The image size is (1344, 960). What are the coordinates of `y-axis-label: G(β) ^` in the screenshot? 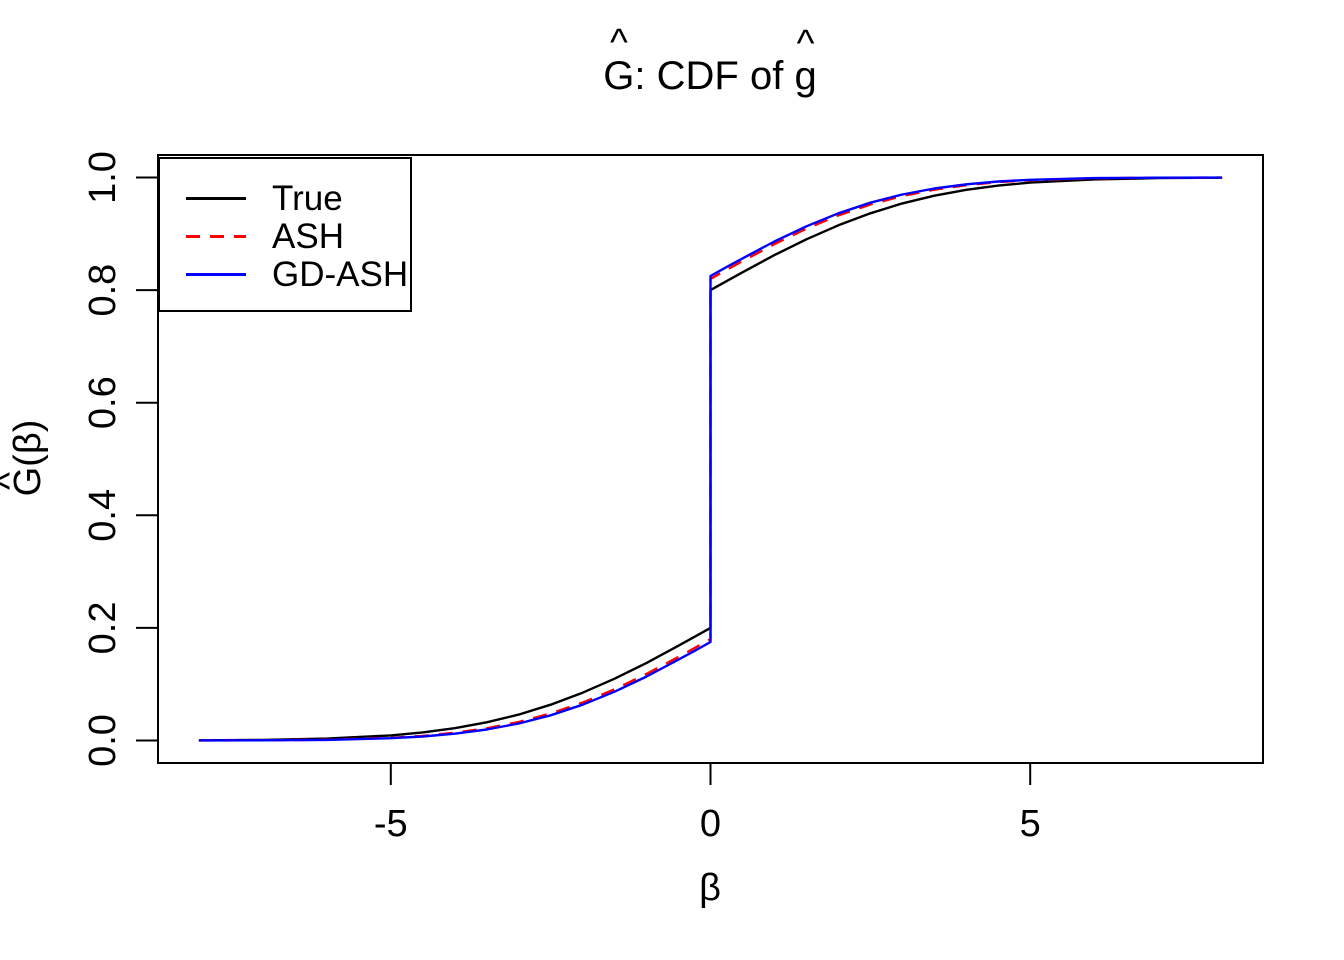 It's located at (24, 458).